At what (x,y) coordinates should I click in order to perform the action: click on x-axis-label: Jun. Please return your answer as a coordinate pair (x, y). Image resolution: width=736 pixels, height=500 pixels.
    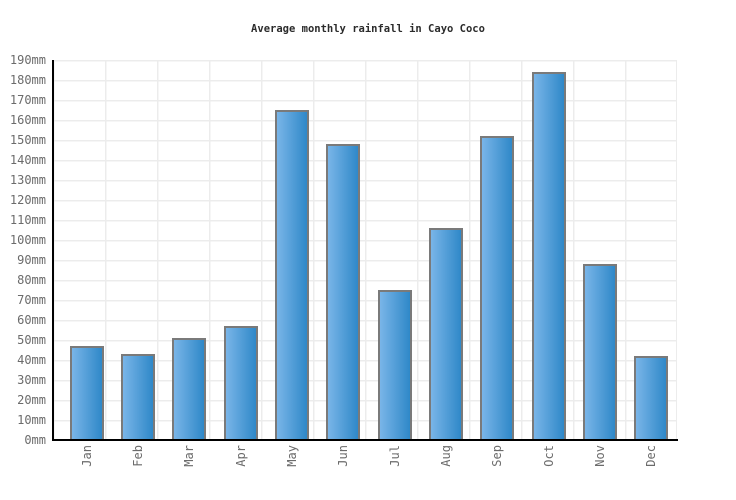
    Looking at the image, I should click on (343, 456).